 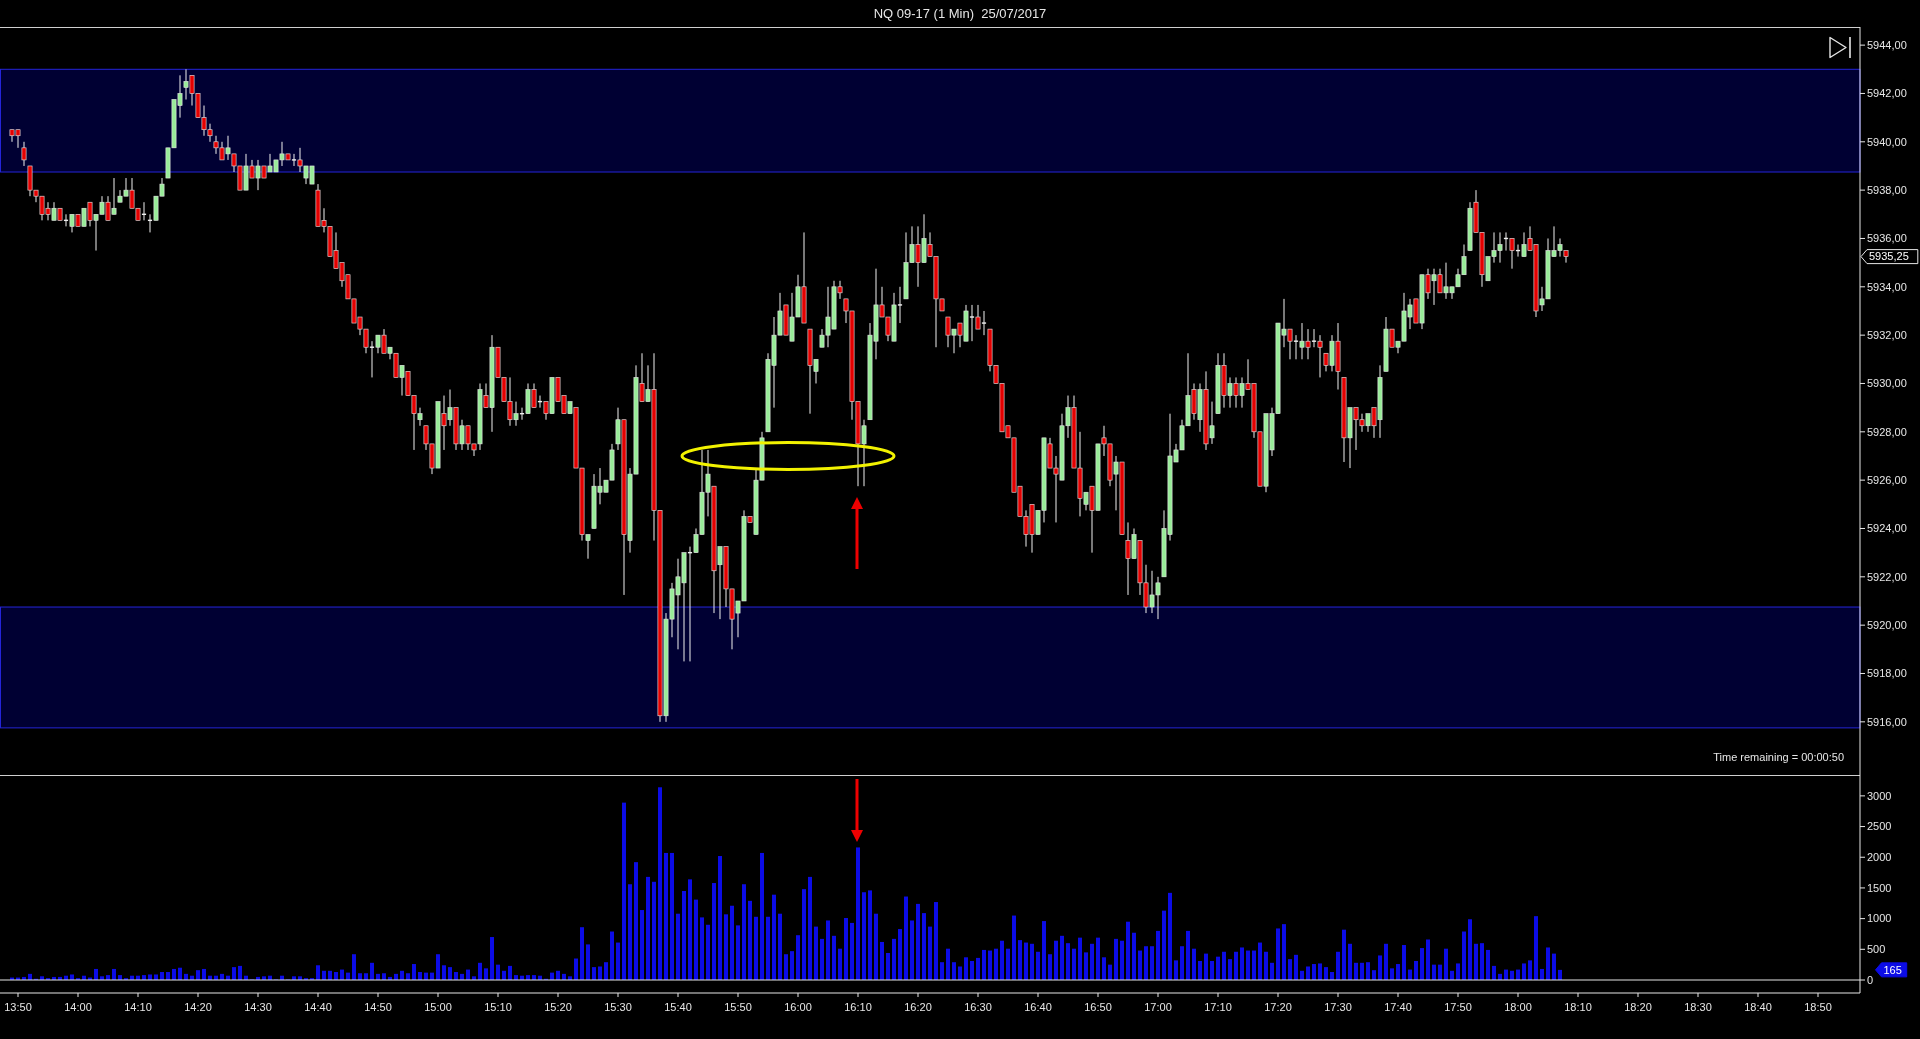 I want to click on x-tick-label: 18:10, so click(x=1578, y=1006).